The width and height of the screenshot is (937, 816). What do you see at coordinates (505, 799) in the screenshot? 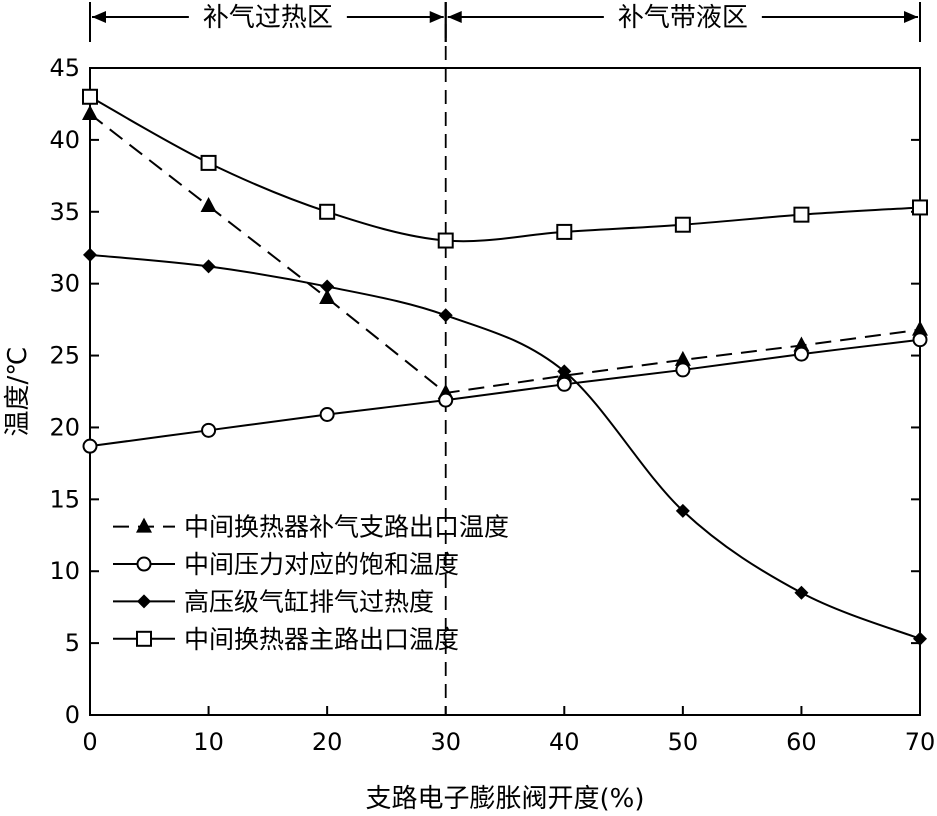
I see `x-axis-title: 支路电子膨胀阀开度(%)` at bounding box center [505, 799].